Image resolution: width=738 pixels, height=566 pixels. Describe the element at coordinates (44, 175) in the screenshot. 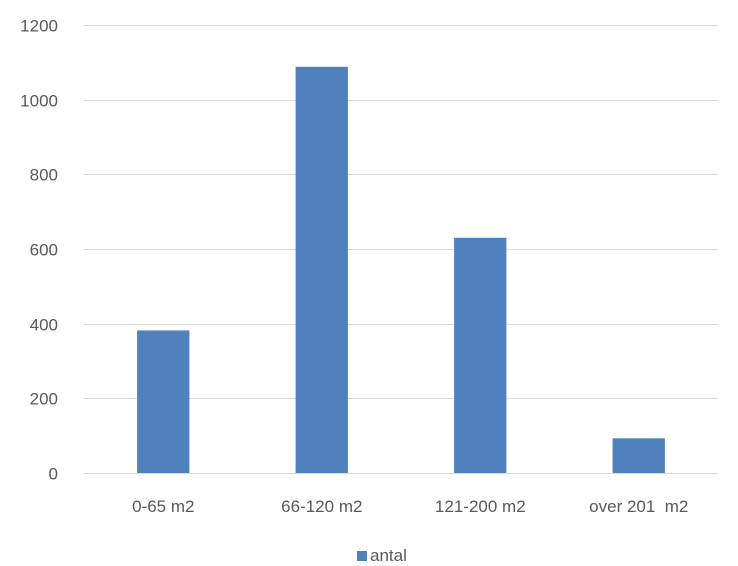

I see `y-tick-label: 800` at that location.